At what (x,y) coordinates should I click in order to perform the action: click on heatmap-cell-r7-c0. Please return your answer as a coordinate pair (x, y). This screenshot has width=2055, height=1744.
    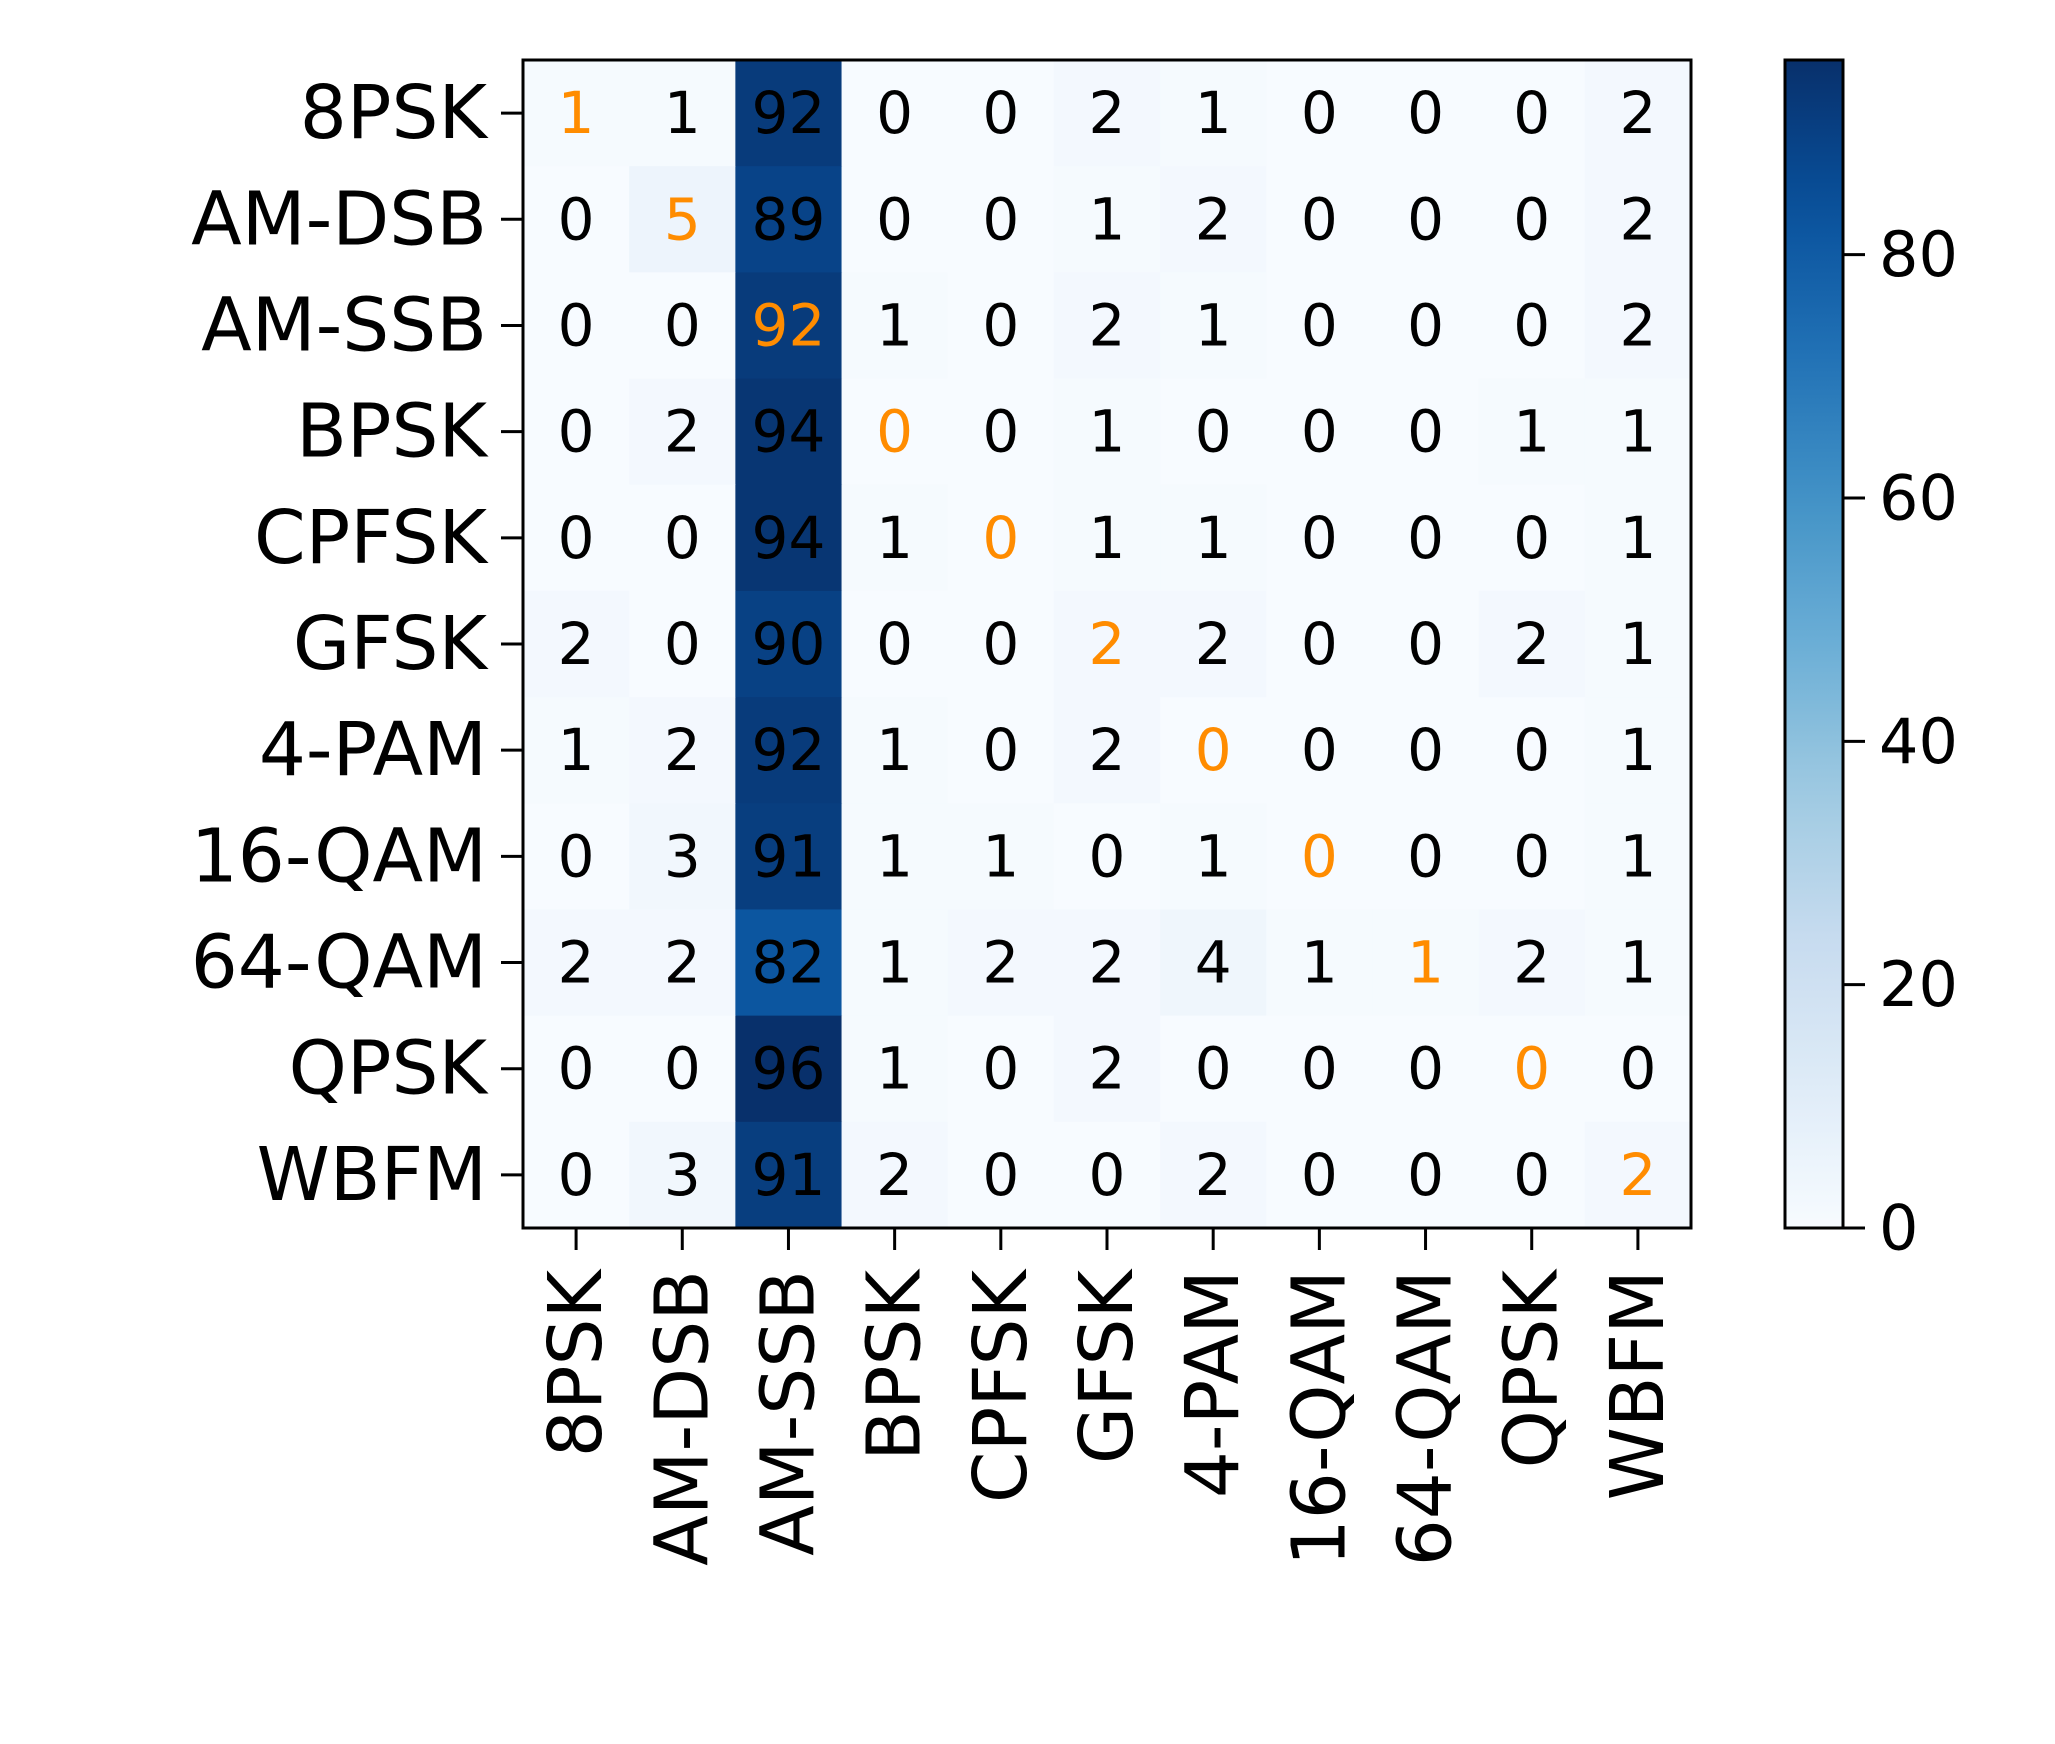
    Looking at the image, I should click on (576, 857).